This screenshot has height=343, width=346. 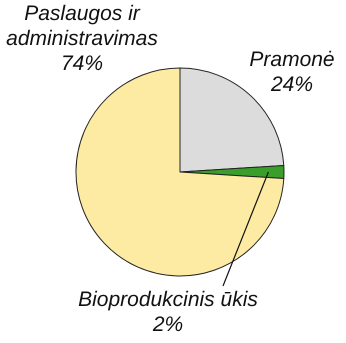 I want to click on data-label: 2%, so click(x=168, y=324).